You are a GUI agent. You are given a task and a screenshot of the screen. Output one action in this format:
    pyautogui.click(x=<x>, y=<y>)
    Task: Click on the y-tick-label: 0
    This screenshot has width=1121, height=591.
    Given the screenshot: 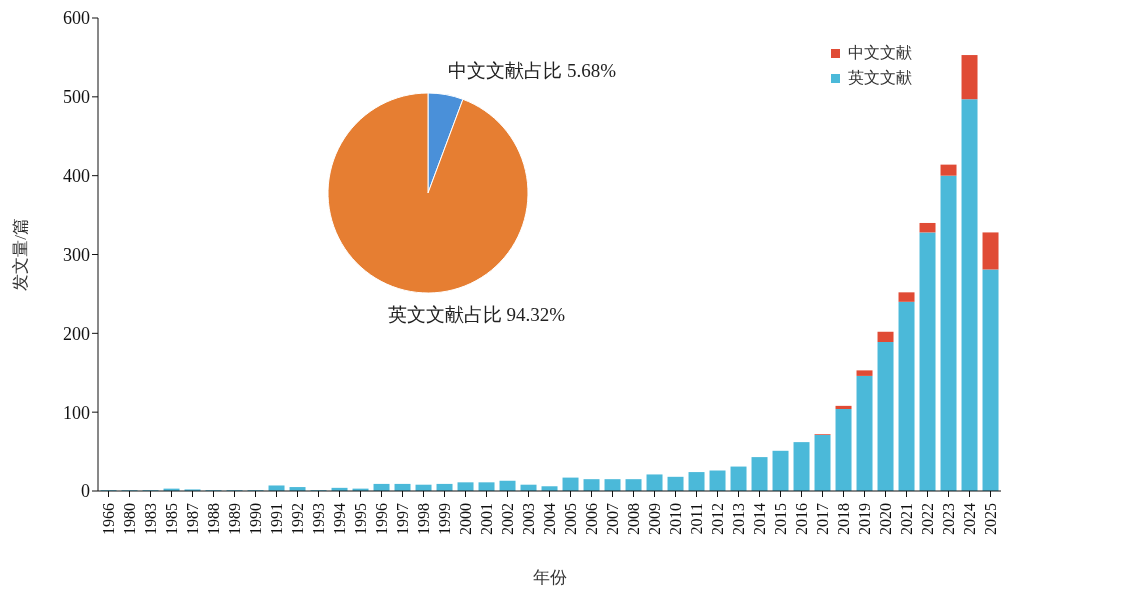 What is the action you would take?
    pyautogui.click(x=85, y=491)
    